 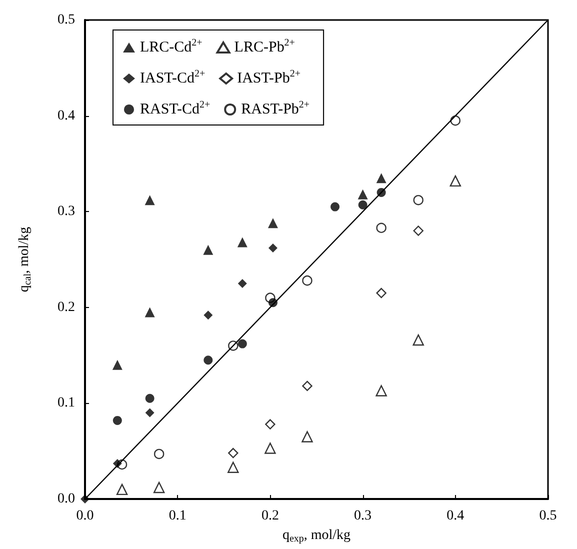 What do you see at coordinates (25, 259) in the screenshot?
I see `y-axis-title: qcal, mol/kg` at bounding box center [25, 259].